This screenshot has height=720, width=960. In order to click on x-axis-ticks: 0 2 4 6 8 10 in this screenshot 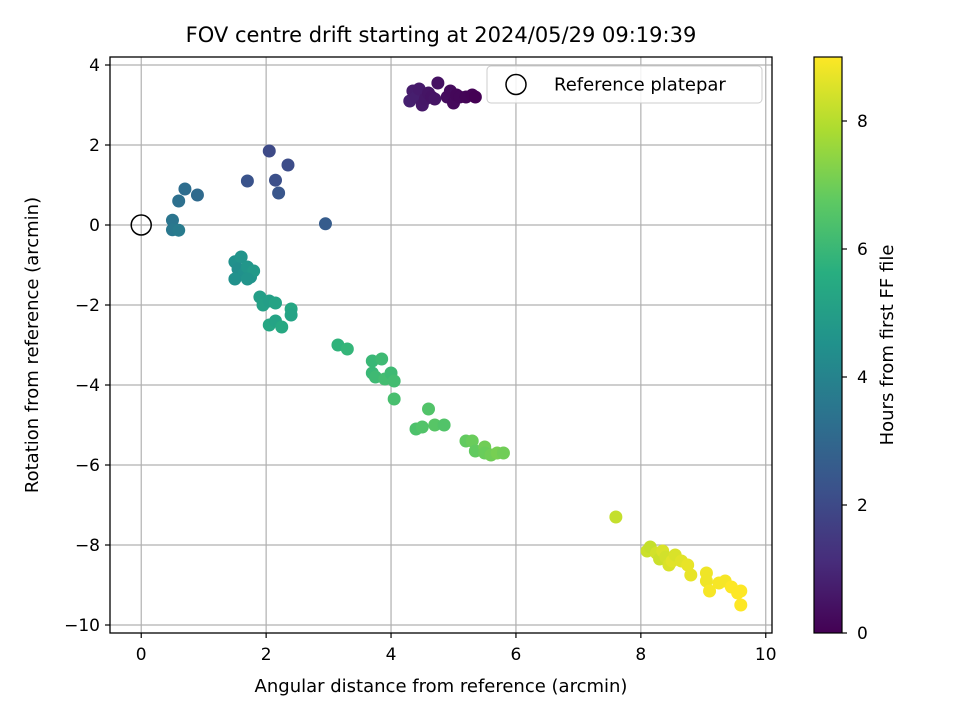, I will do `click(456, 649)`.